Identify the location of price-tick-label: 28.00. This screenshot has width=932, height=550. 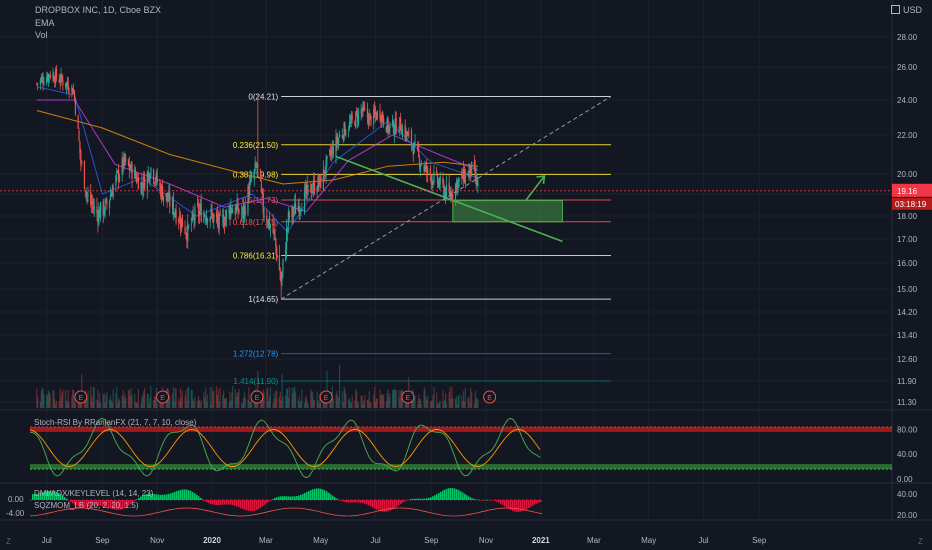
(907, 37).